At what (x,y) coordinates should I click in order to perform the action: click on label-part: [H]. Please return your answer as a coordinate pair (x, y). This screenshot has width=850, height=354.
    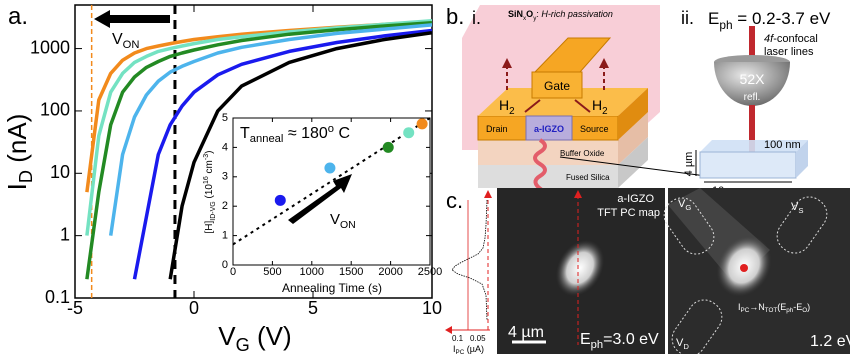
    Looking at the image, I should click on (209, 226).